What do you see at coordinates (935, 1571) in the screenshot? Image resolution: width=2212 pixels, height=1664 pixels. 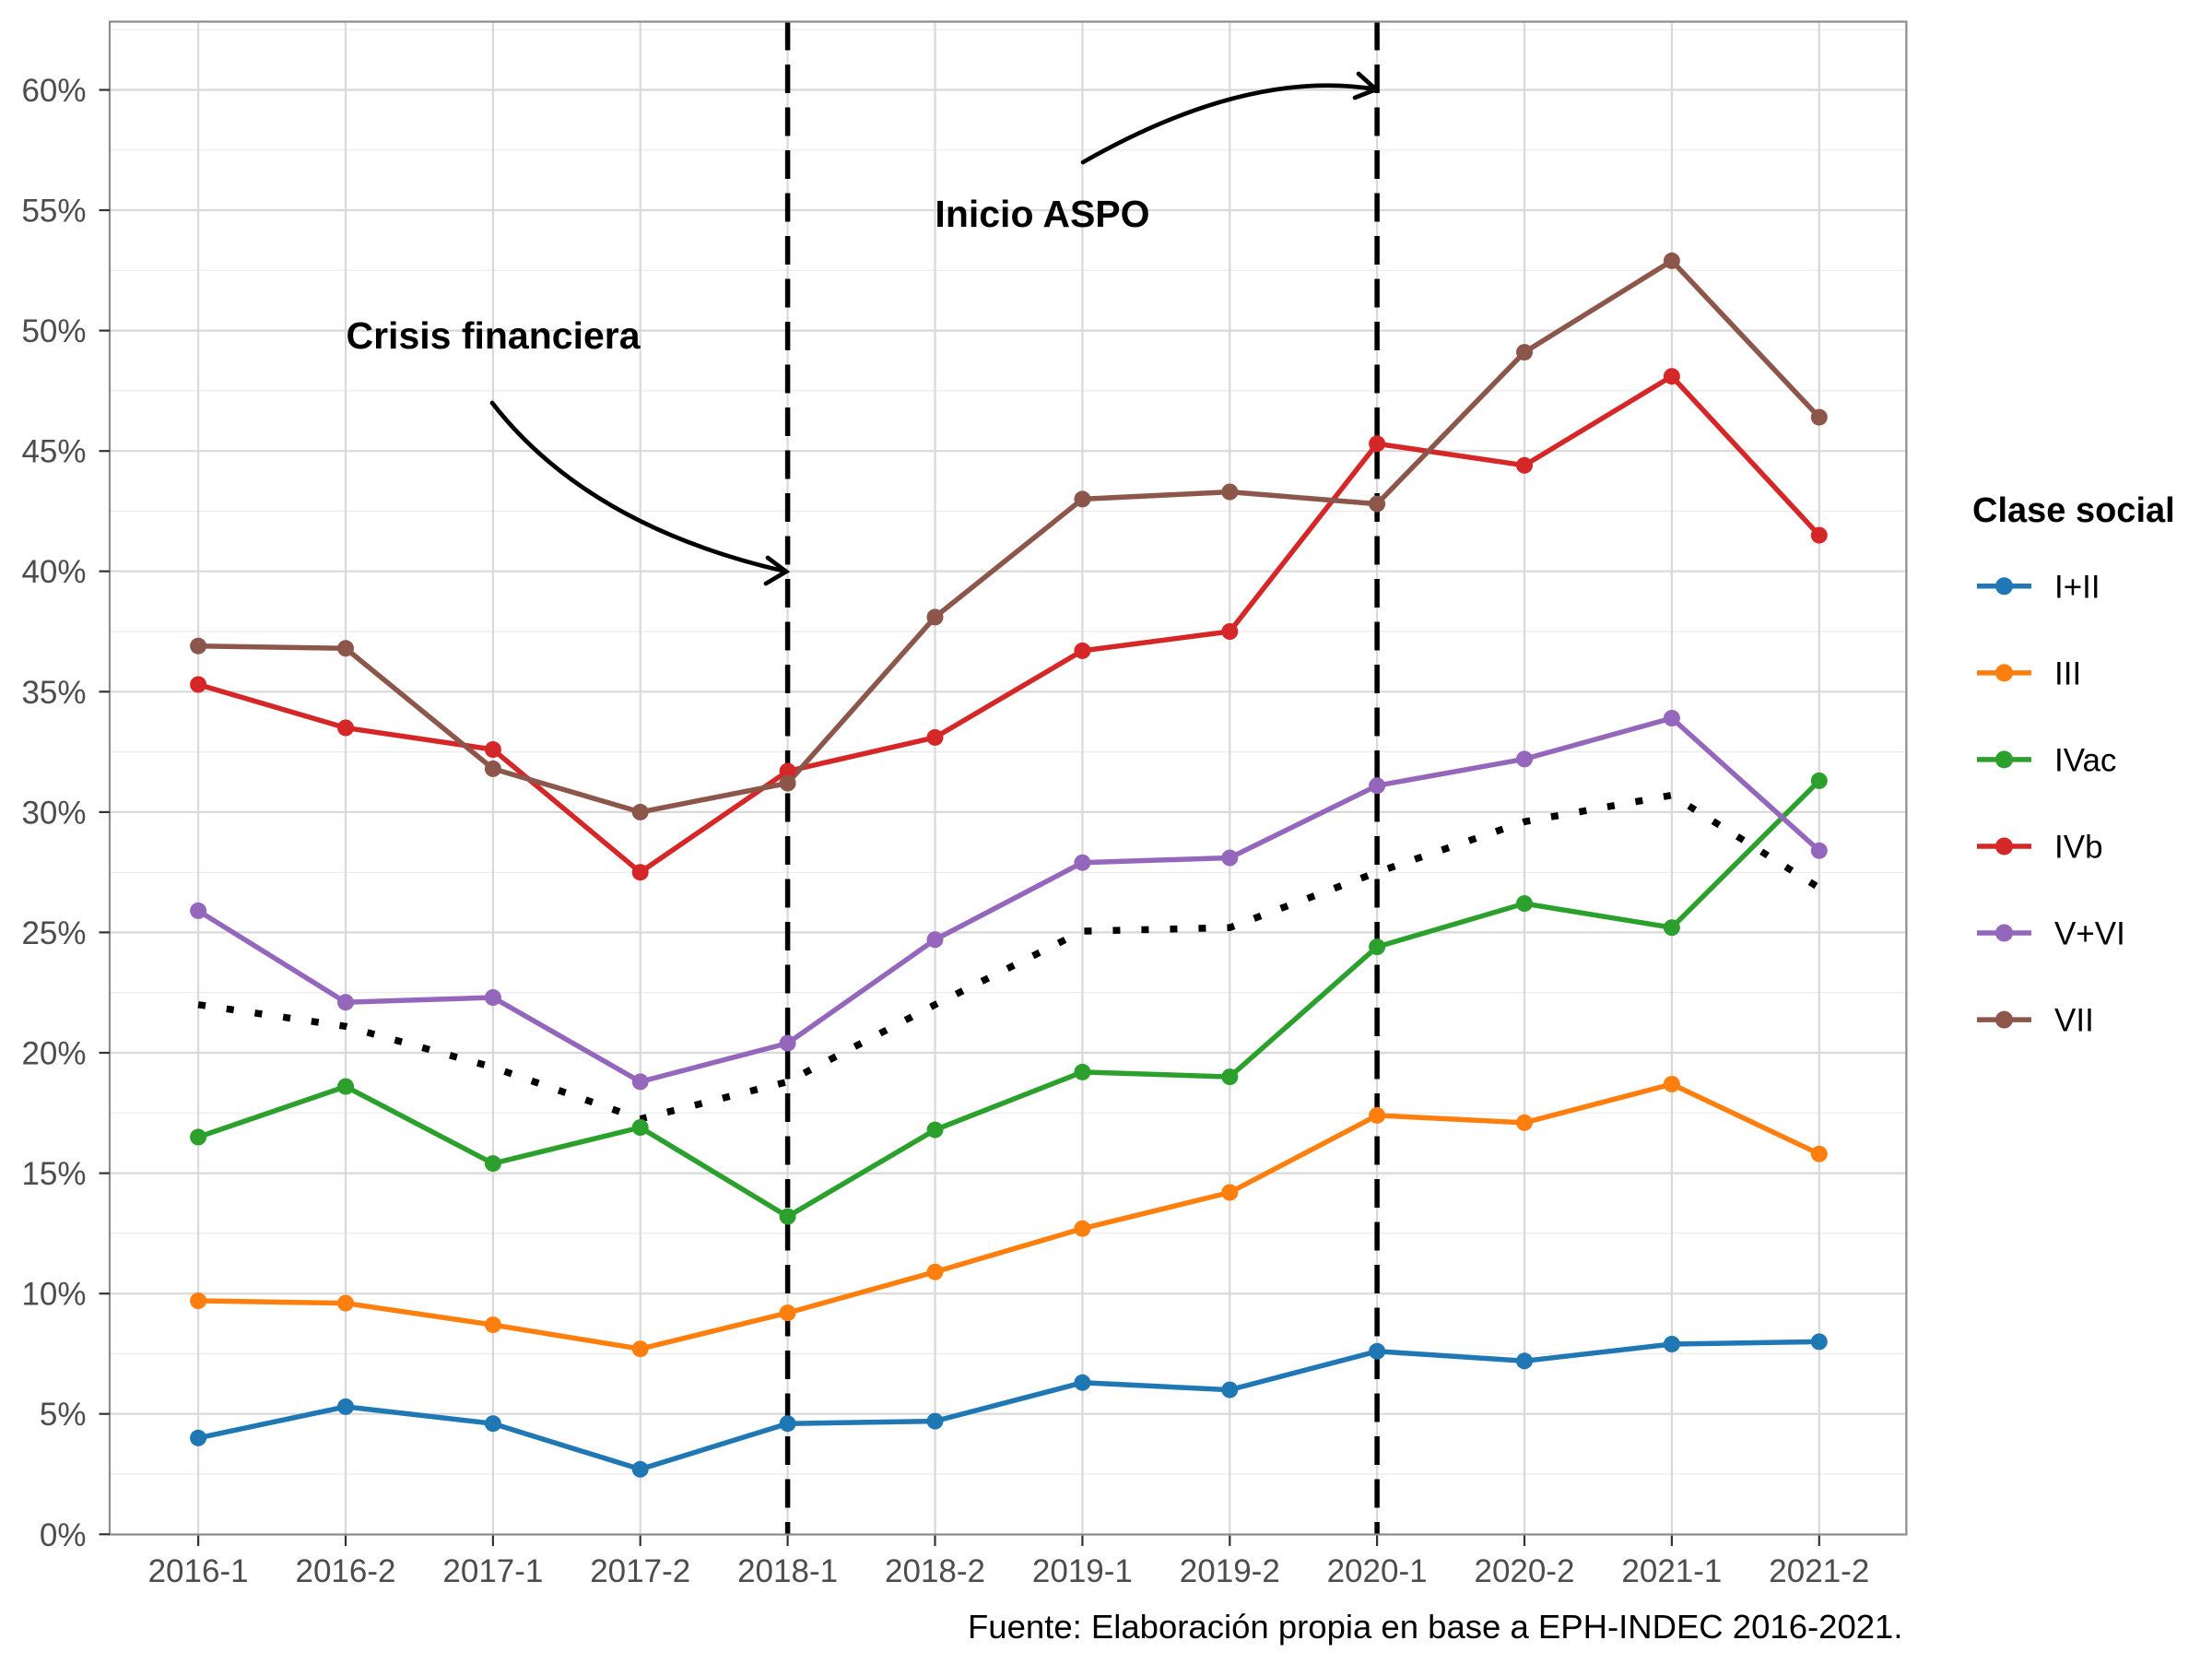 I see `svg-text: 2018-2` at bounding box center [935, 1571].